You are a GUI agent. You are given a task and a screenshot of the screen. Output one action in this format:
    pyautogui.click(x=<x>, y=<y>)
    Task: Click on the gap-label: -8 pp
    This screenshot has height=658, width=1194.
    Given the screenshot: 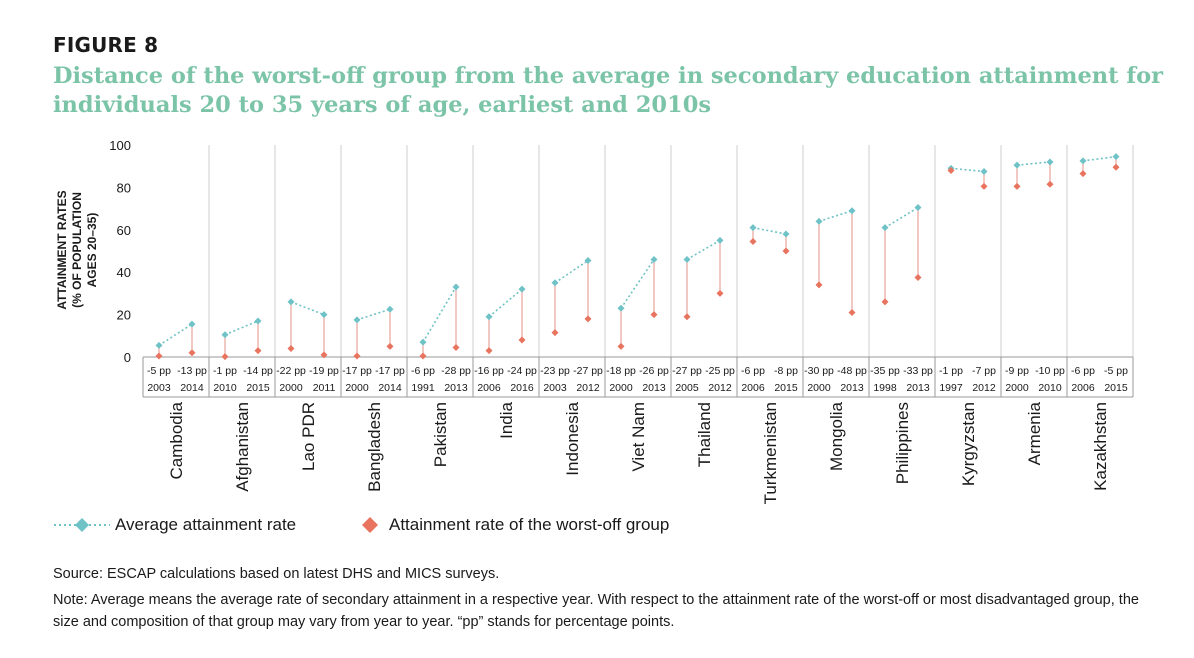 What is the action you would take?
    pyautogui.click(x=786, y=371)
    